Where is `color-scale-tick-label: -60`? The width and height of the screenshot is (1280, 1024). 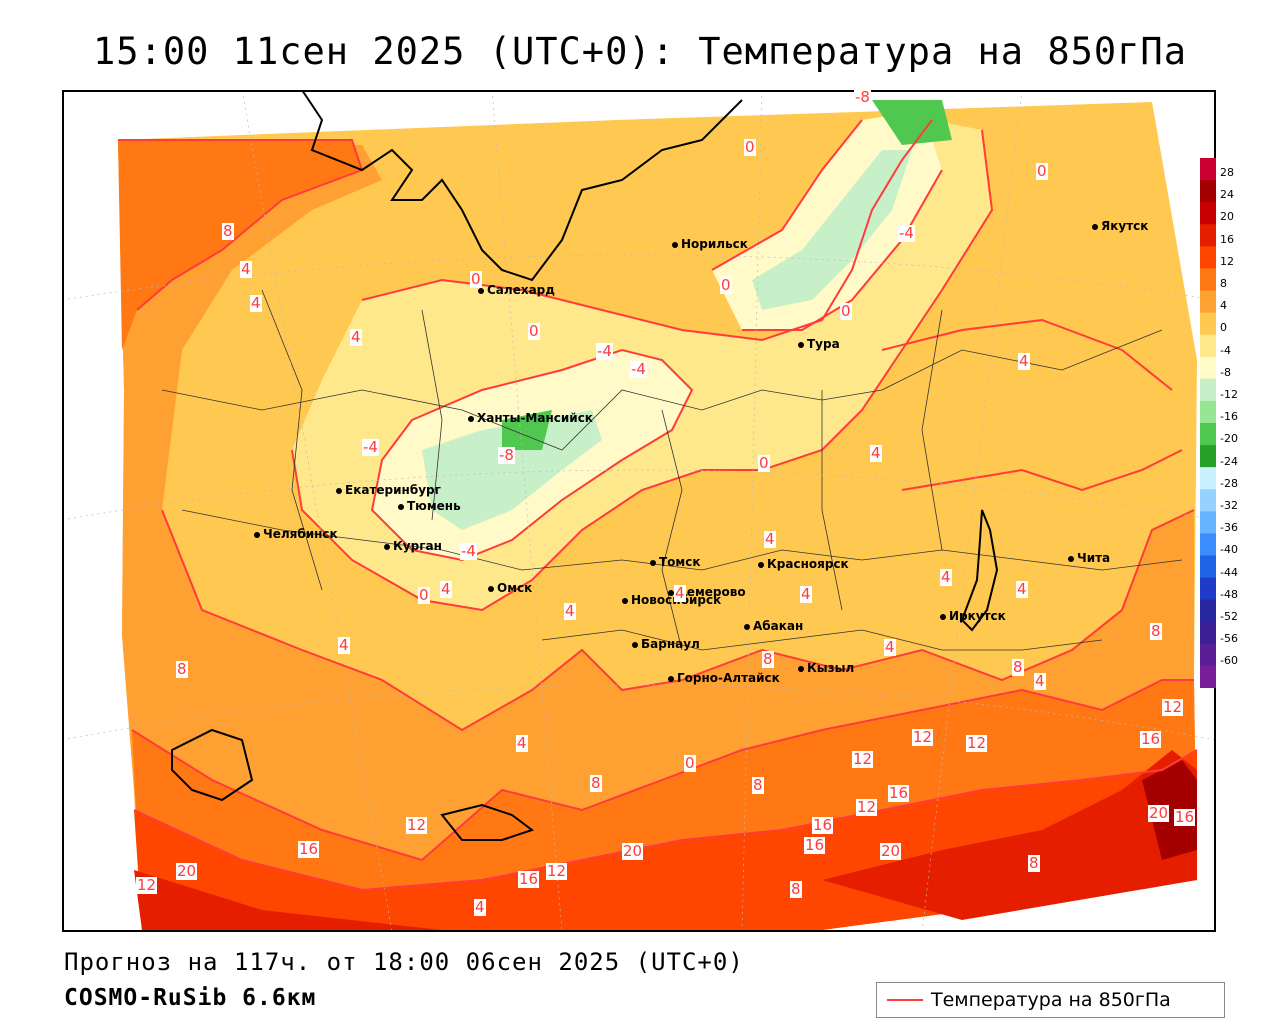 color-scale-tick-label: -60 is located at coordinates (1229, 661).